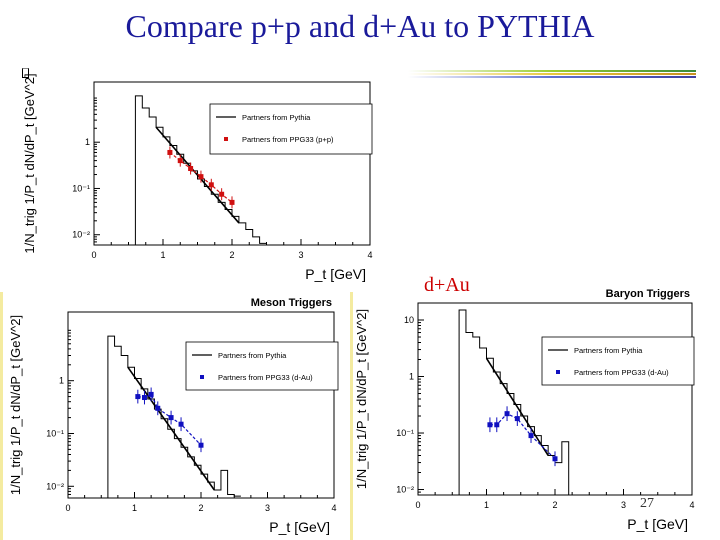 The width and height of the screenshot is (720, 540). Describe the element at coordinates (552, 71) in the screenshot. I see `decor-line-green` at that location.